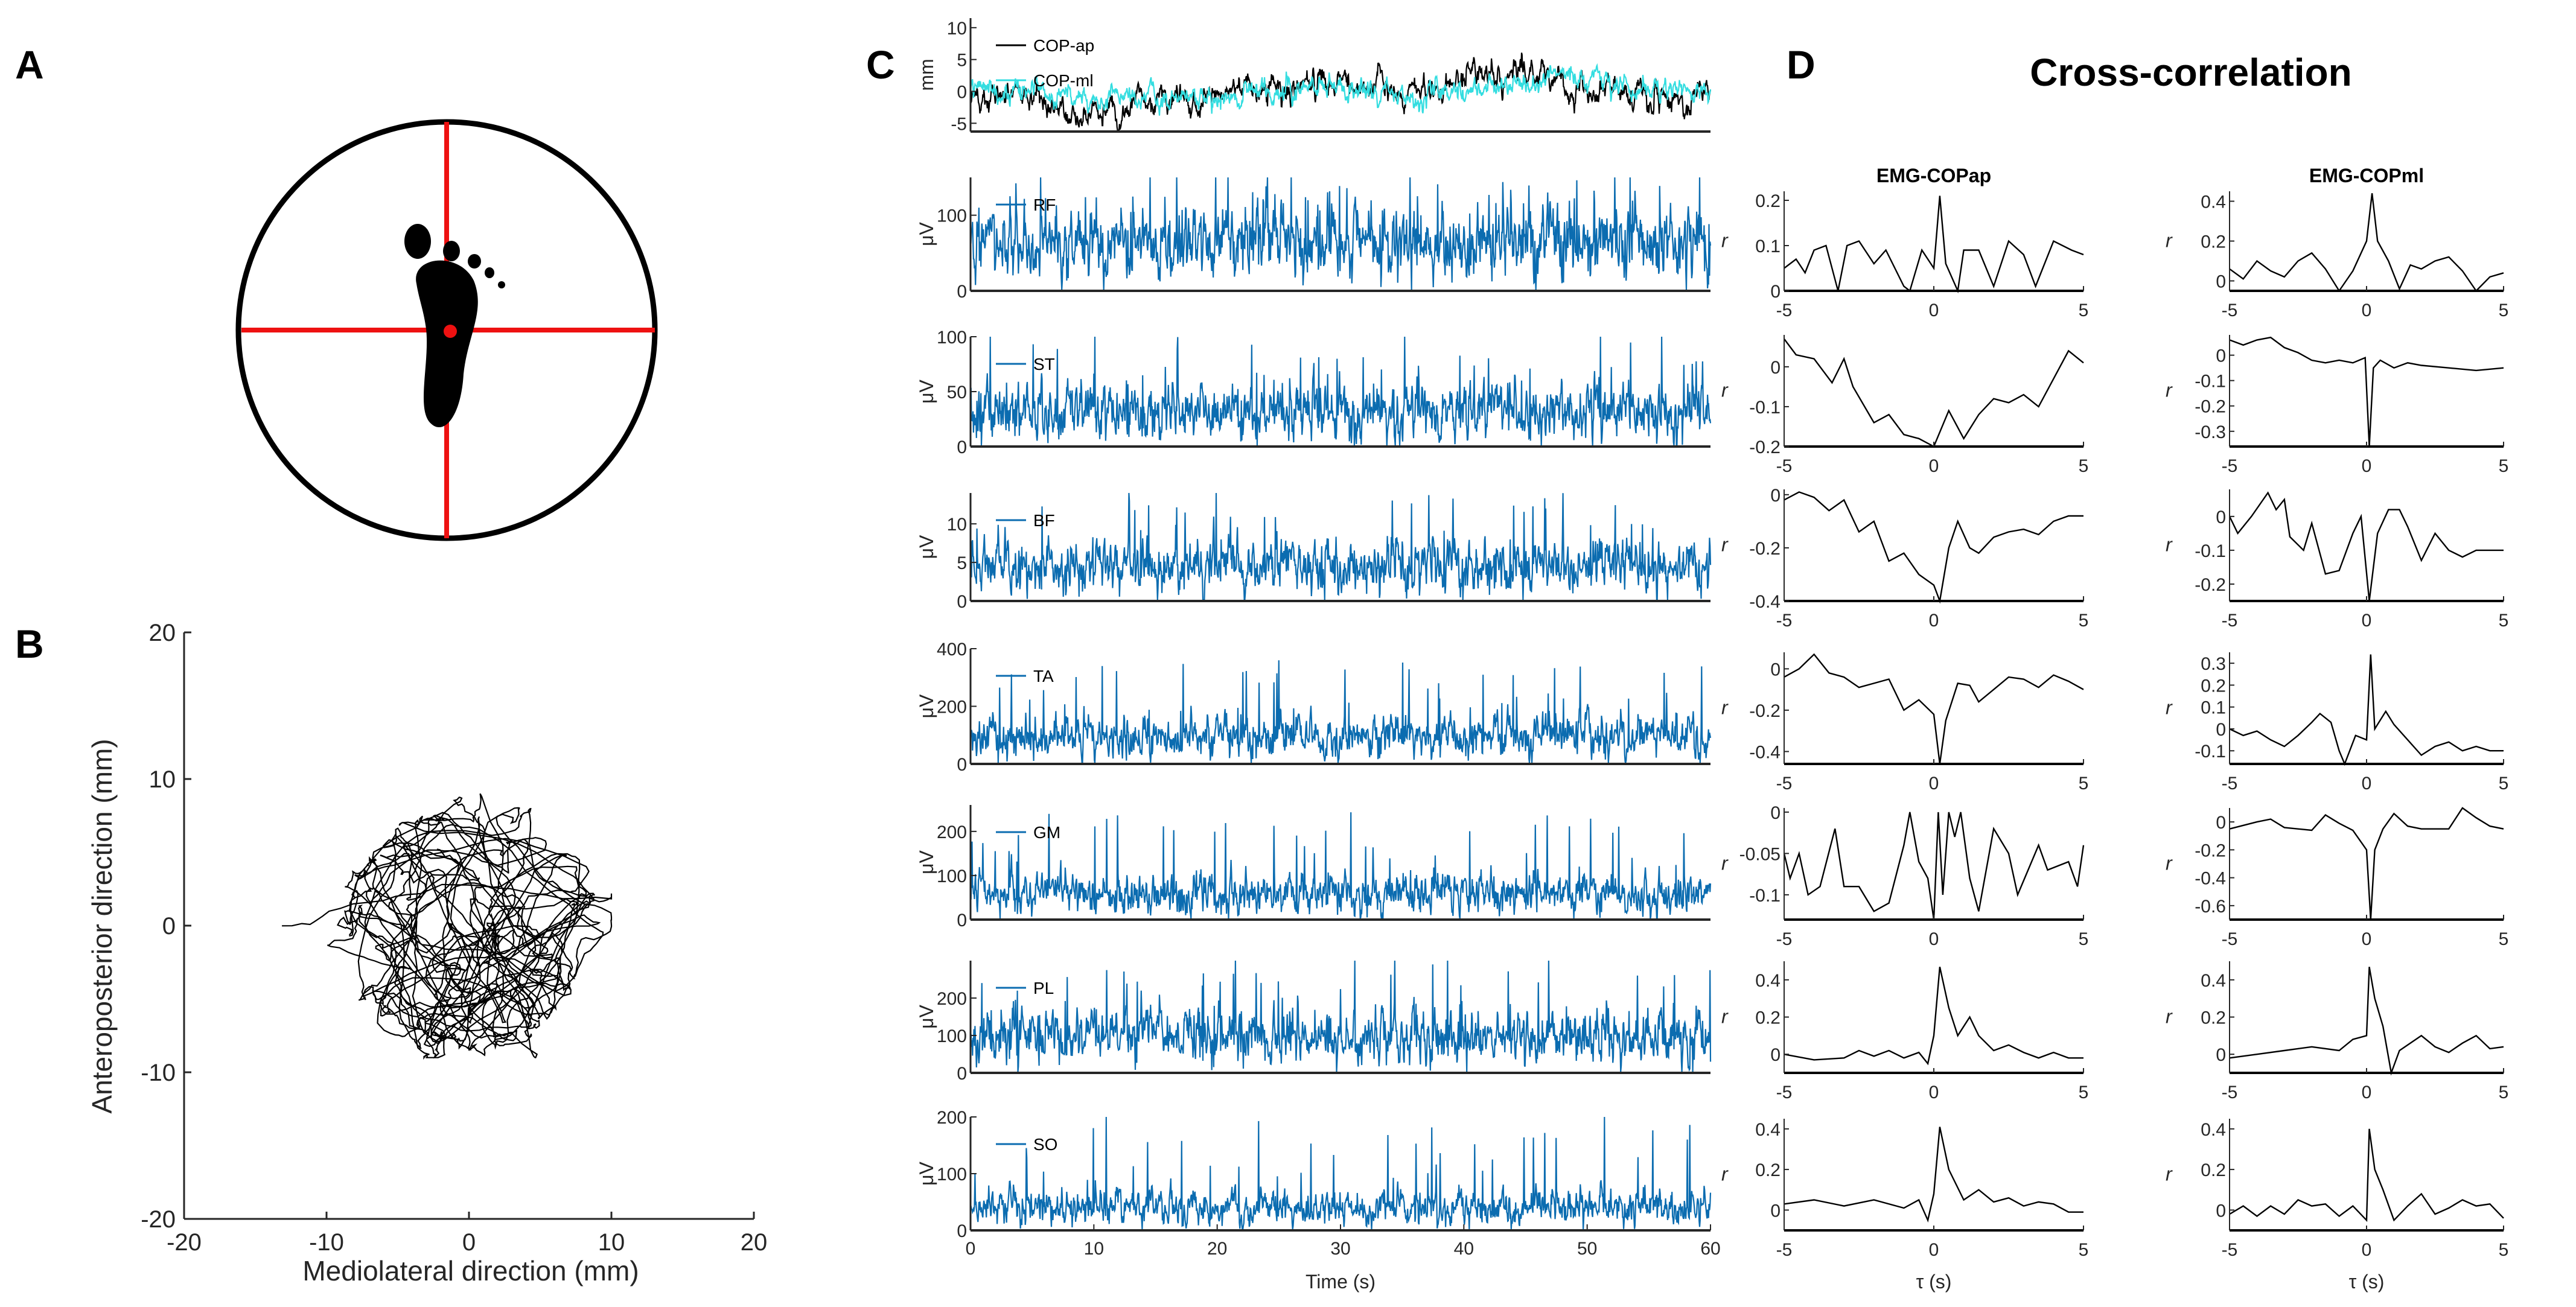 This screenshot has height=1307, width=2576. Describe the element at coordinates (1934, 1282) in the screenshot. I see `d-xlabel-ap: τ (s)` at that location.